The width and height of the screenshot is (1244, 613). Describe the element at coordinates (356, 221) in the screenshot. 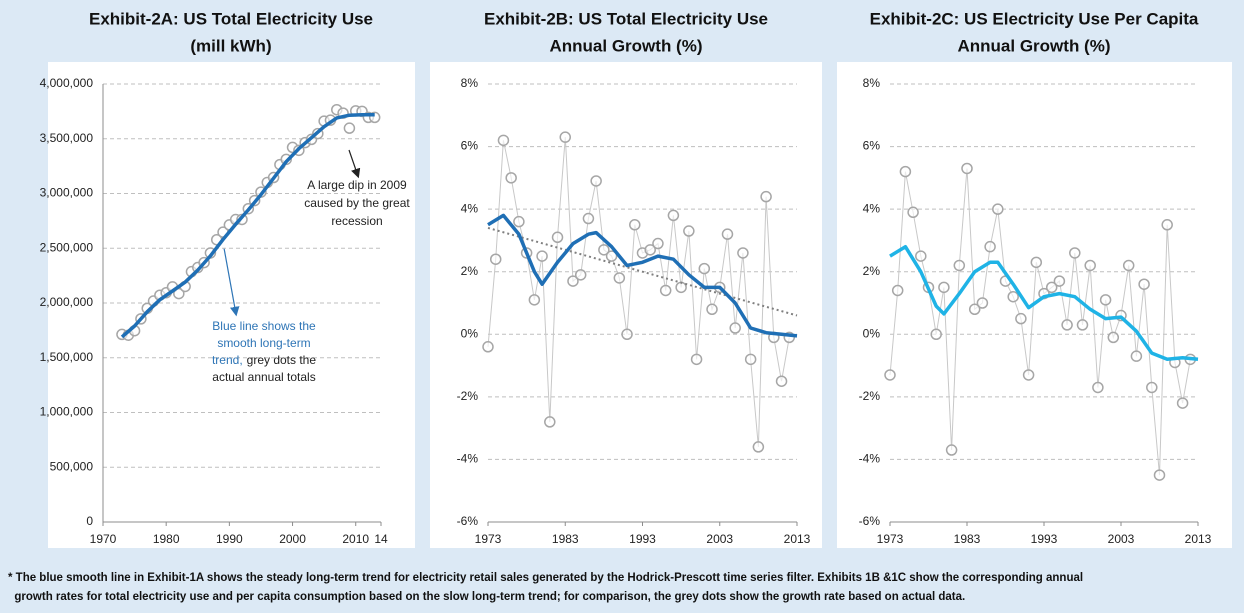

I see `annotation: recession` at that location.